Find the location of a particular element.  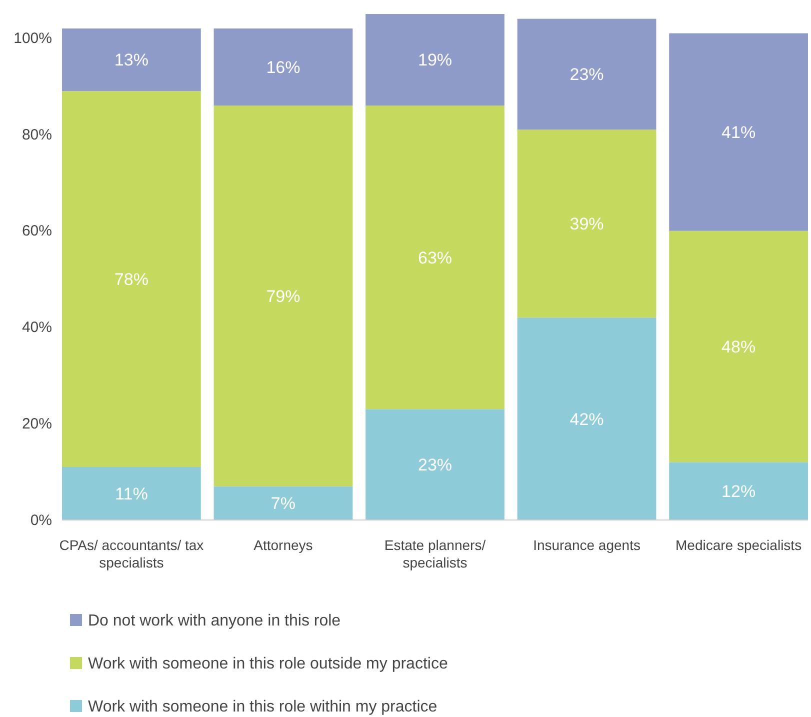

data-label: 41% is located at coordinates (739, 132).